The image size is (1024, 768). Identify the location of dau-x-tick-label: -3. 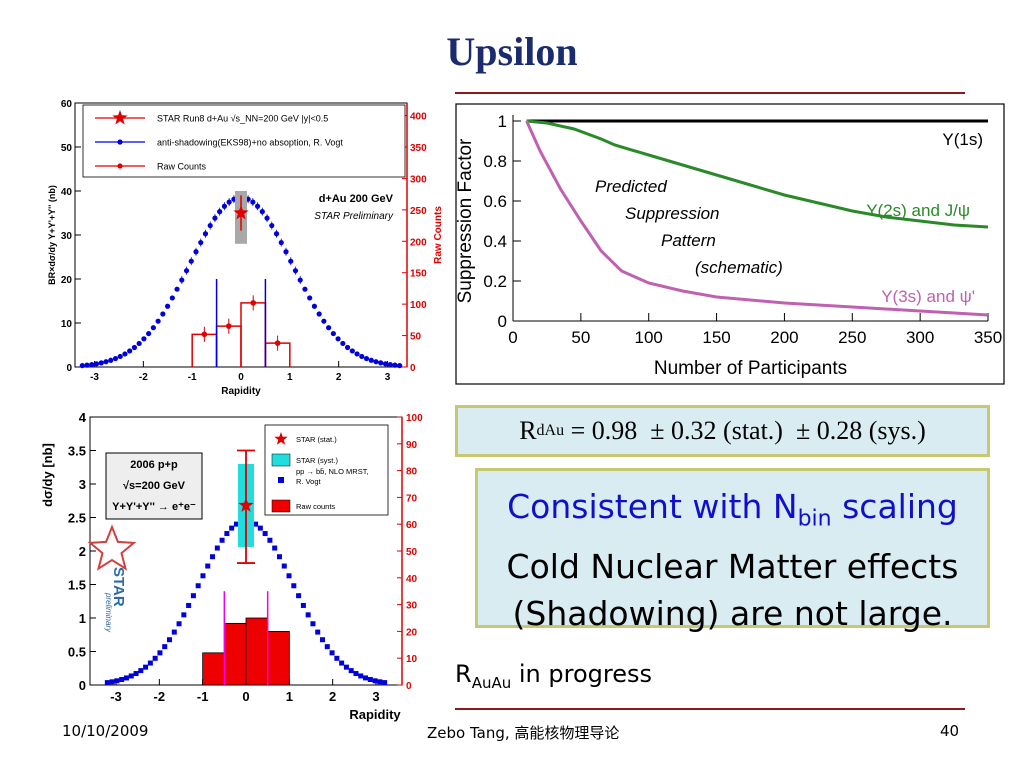
(94, 377).